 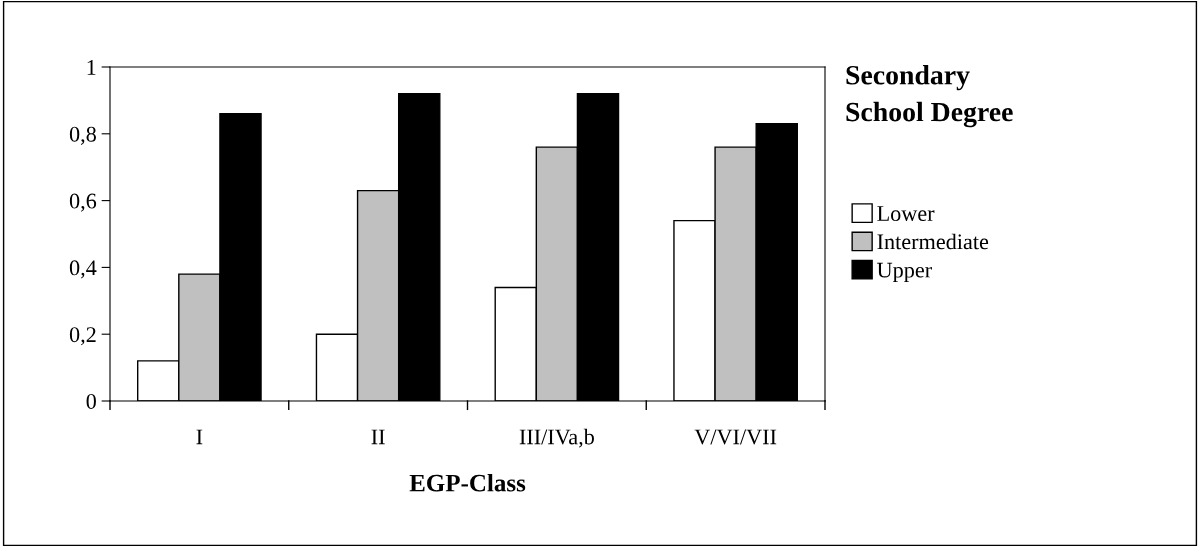 What do you see at coordinates (933, 241) in the screenshot?
I see `legend-label: Intermediate` at bounding box center [933, 241].